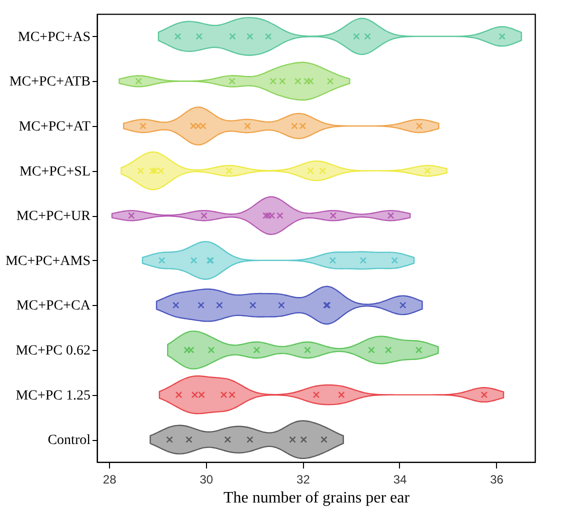 The height and width of the screenshot is (517, 568). Describe the element at coordinates (69, 440) in the screenshot. I see `y-tick-label: Control` at that location.